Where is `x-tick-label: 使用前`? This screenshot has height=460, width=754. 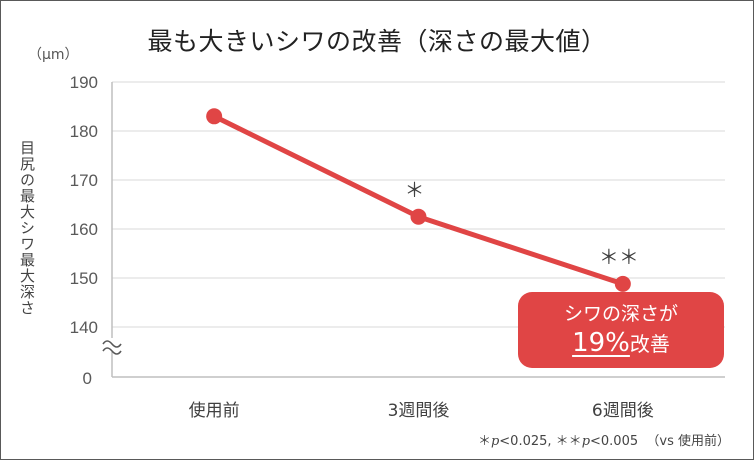
x-tick-label: 使用前 is located at coordinates (214, 410).